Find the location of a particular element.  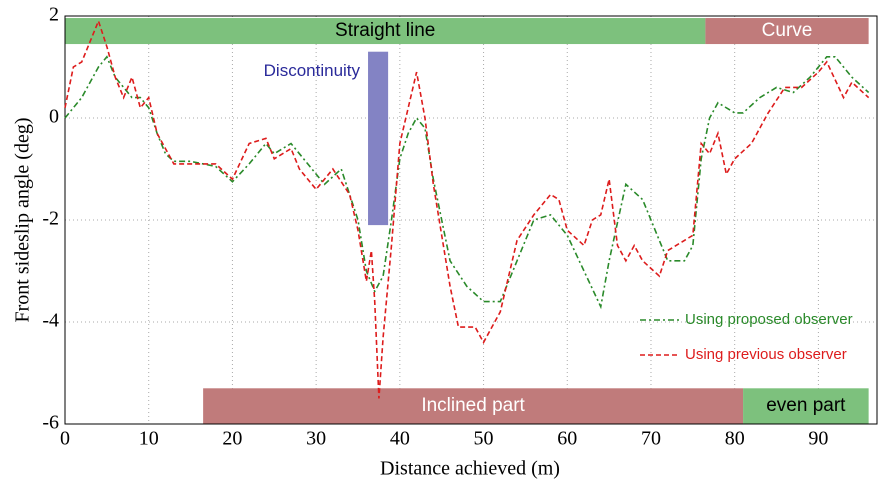

y-tick-label: 0 is located at coordinates (54, 117).